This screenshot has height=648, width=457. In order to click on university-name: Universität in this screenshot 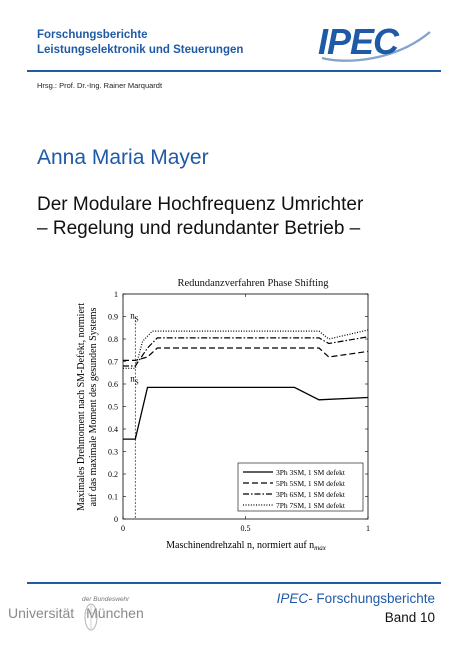, I will do `click(41, 613)`.